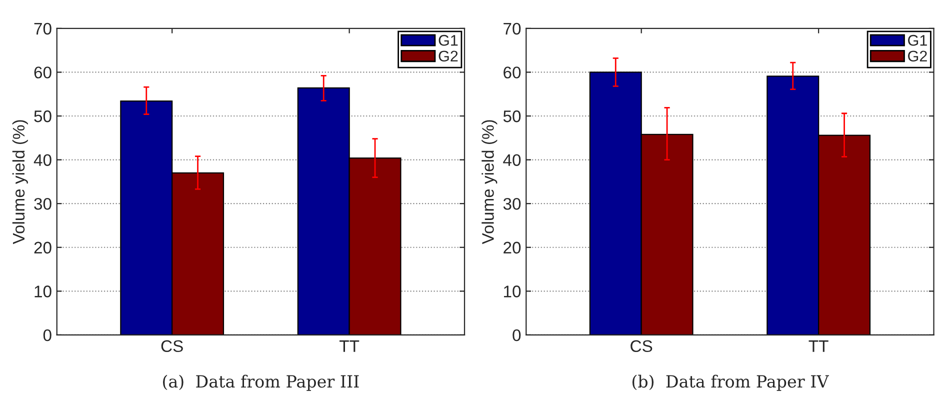 This screenshot has width=948, height=406. Describe the element at coordinates (730, 382) in the screenshot. I see `text: (b) Data from Paper IV` at that location.